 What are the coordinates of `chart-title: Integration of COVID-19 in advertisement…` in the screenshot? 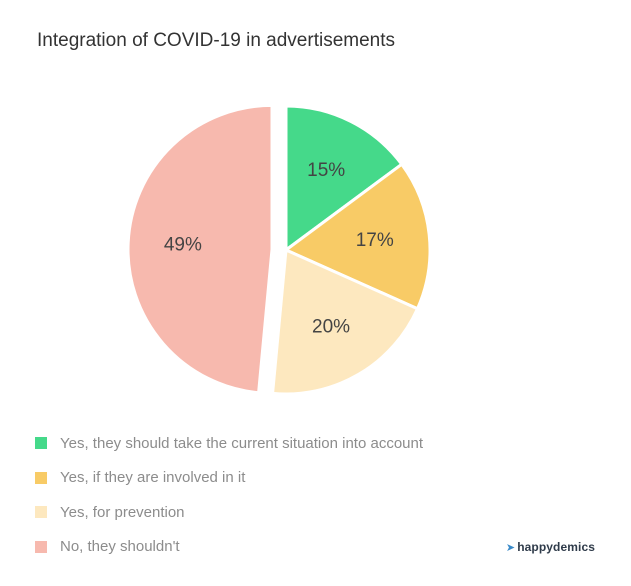 It's located at (216, 40).